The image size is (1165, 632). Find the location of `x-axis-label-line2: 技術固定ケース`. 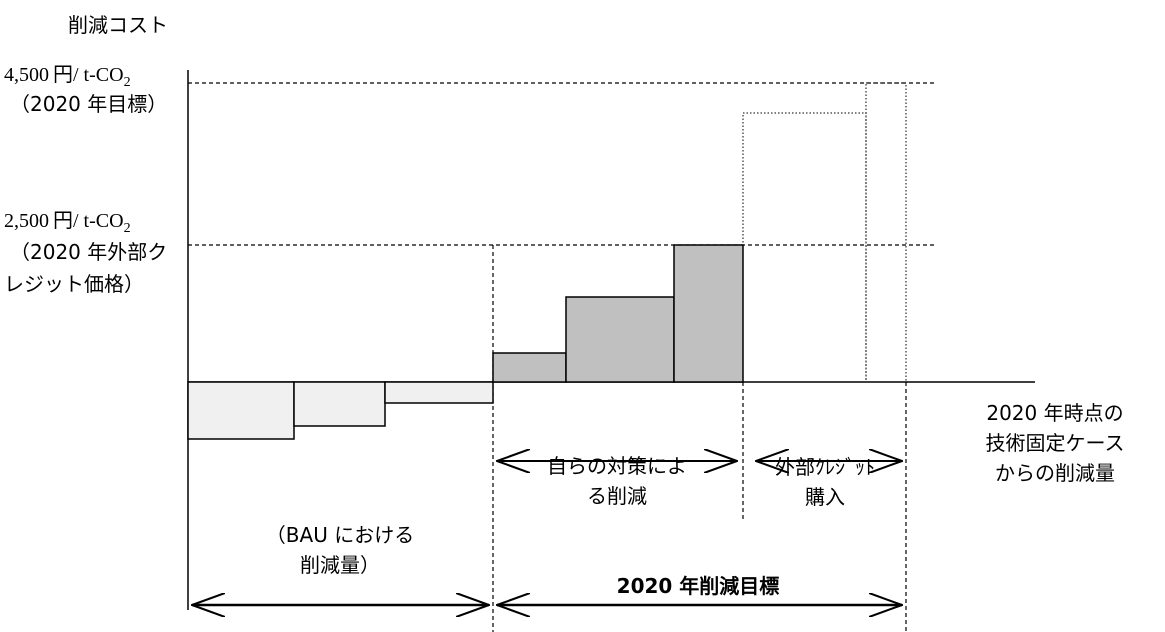

x-axis-label-line2: 技術固定ケース is located at coordinates (1055, 443).